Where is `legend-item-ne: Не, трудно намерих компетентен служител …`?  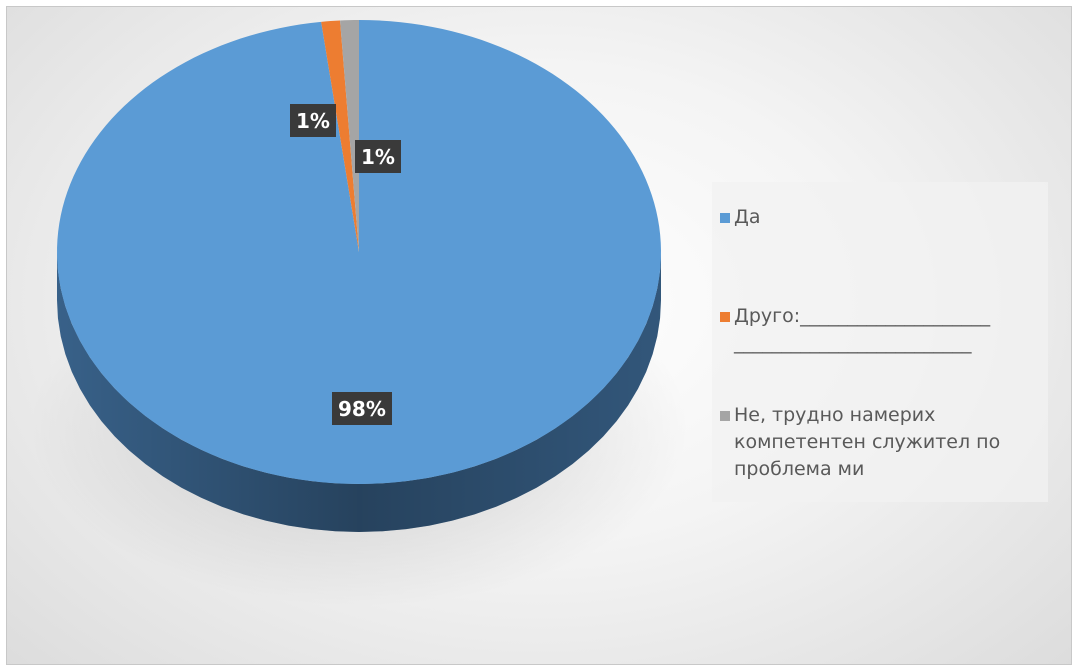 legend-item-ne: Не, трудно намерих компетентен служител … is located at coordinates (880, 442).